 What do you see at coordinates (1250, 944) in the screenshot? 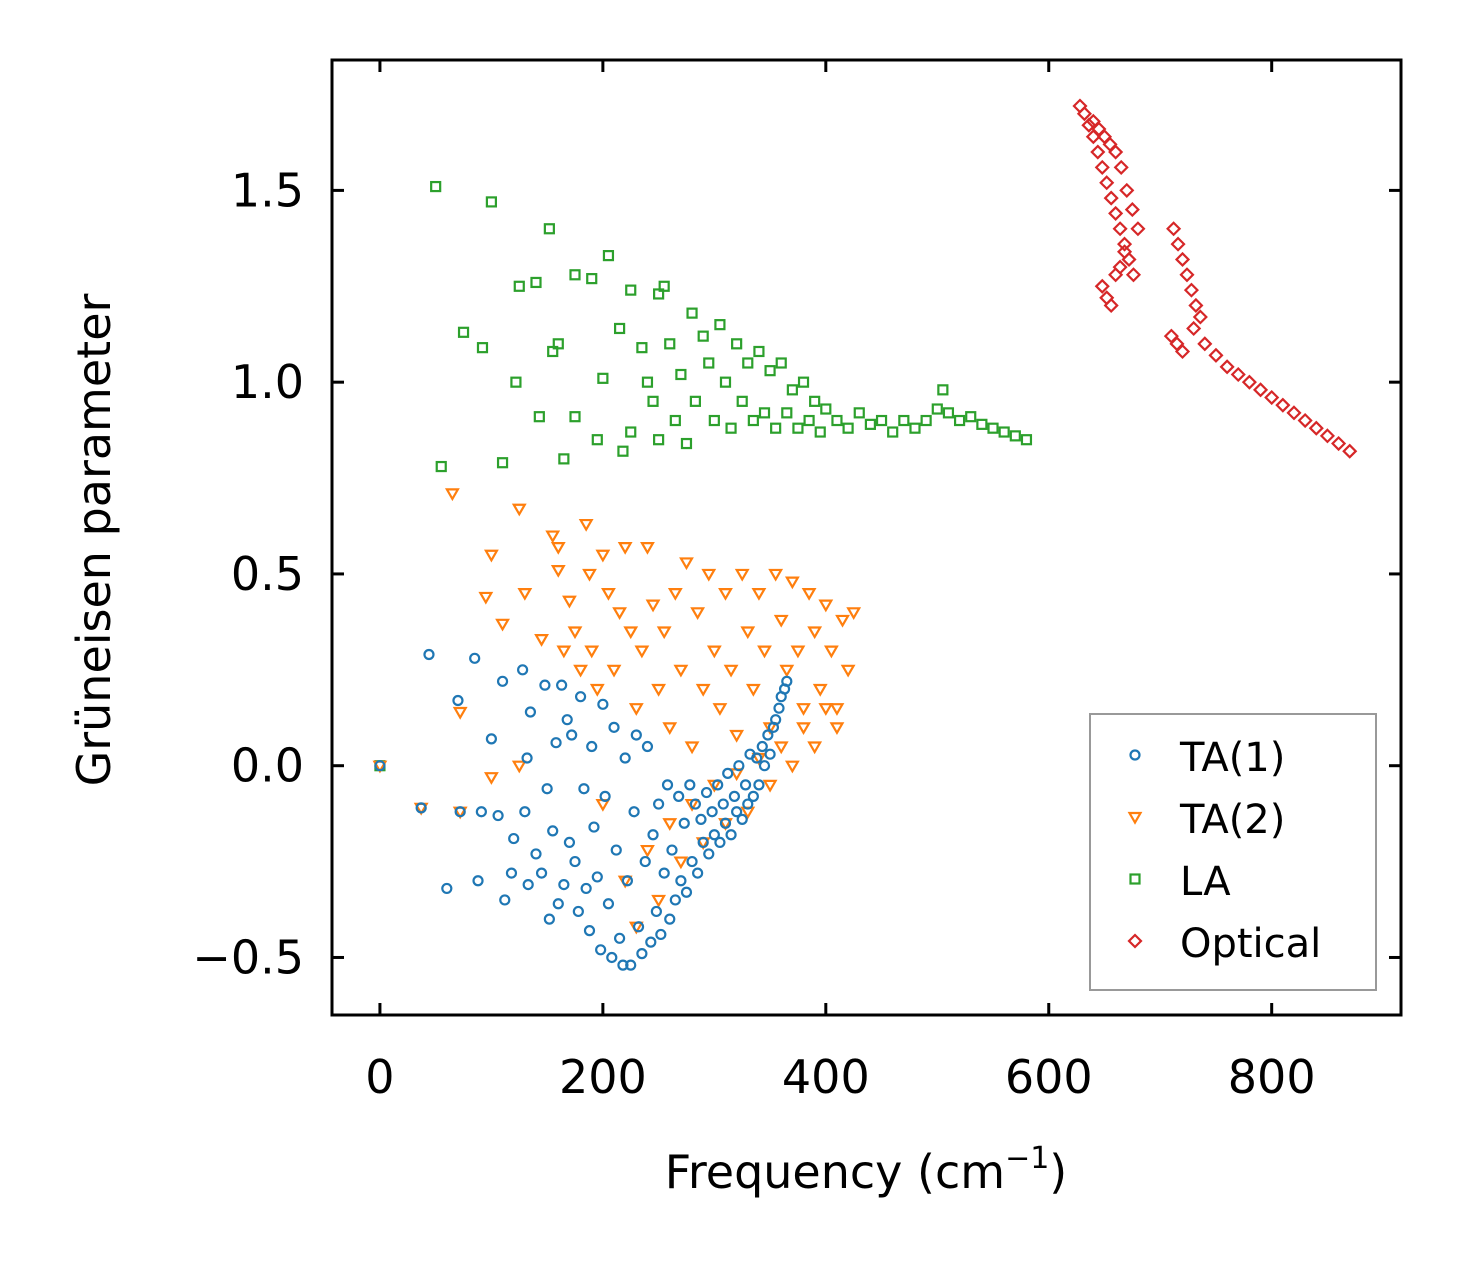
I see `legend-label-optical: Optical` at bounding box center [1250, 944].